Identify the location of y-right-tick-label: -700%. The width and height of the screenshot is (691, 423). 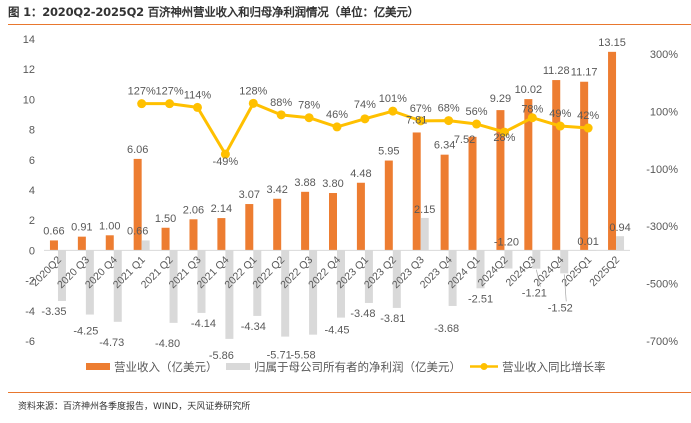
(662, 342).